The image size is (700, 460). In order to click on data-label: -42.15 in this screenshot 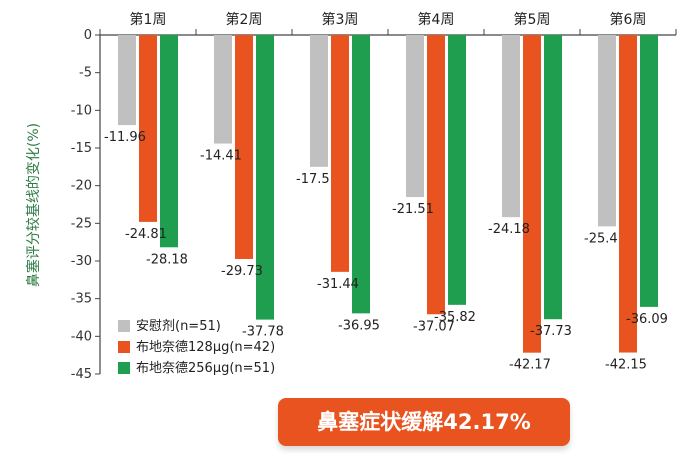, I will do `click(626, 365)`.